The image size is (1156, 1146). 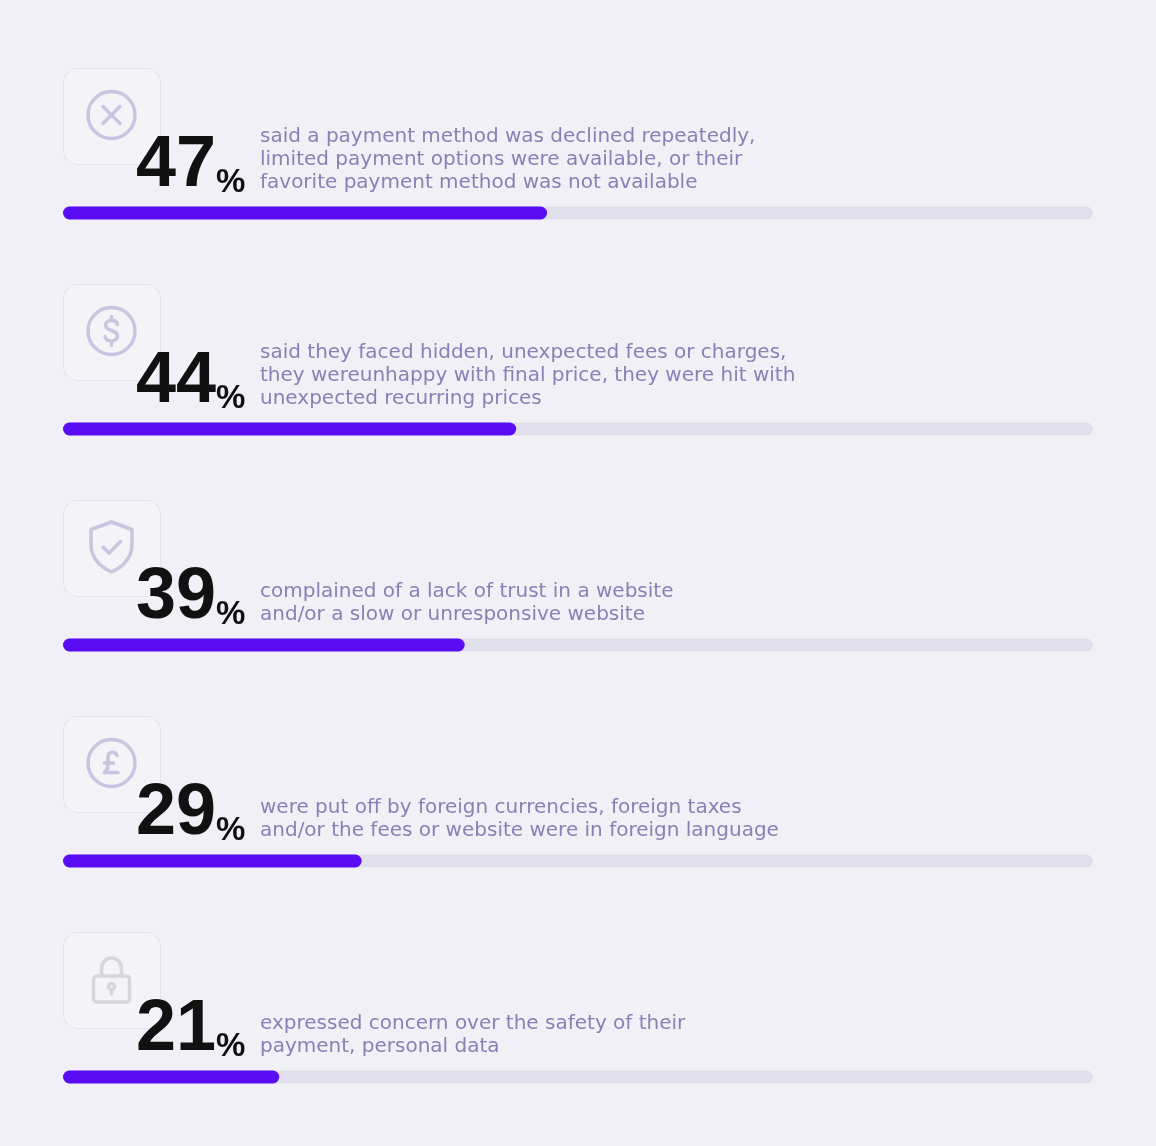 I want to click on y-tick-label: expressed concern over the safety of their payment, personal data, so click(x=473, y=1033).